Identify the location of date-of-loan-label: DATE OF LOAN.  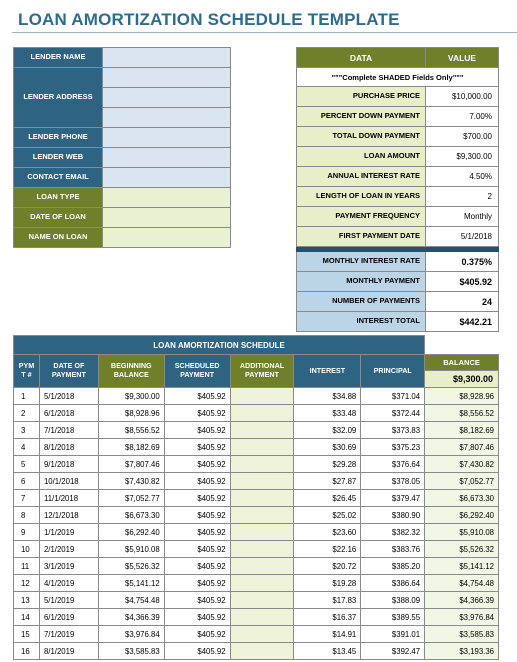
(58, 217).